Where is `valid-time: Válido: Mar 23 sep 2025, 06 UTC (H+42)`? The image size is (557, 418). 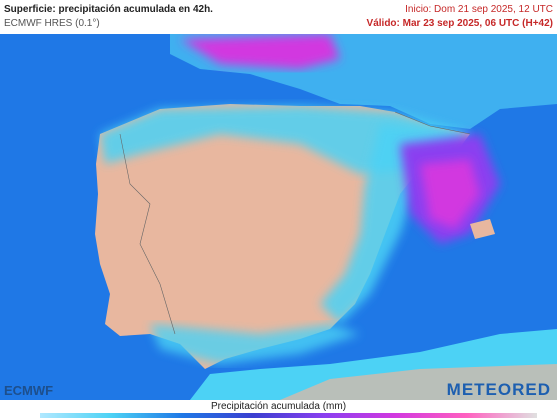
valid-time: Válido: Mar 23 sep 2025, 06 UTC (H+42) is located at coordinates (459, 23).